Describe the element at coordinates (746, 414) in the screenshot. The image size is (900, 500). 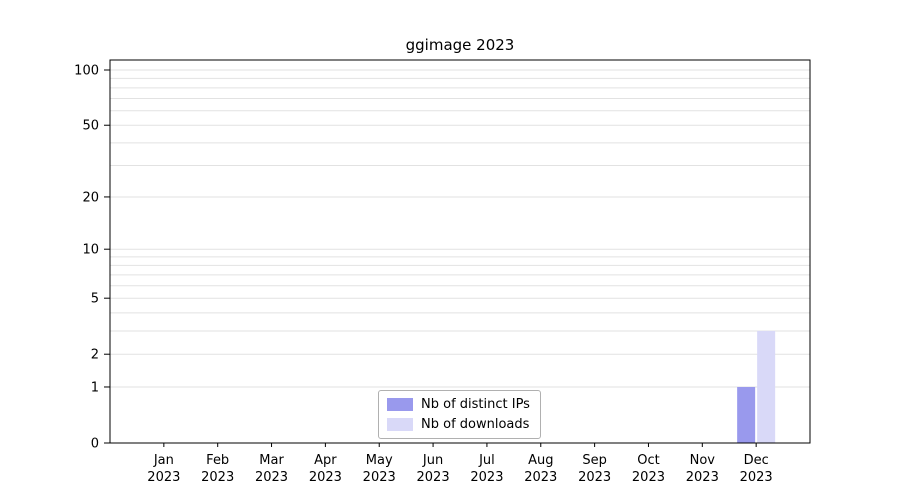
I see `bar-distinct-ips` at that location.